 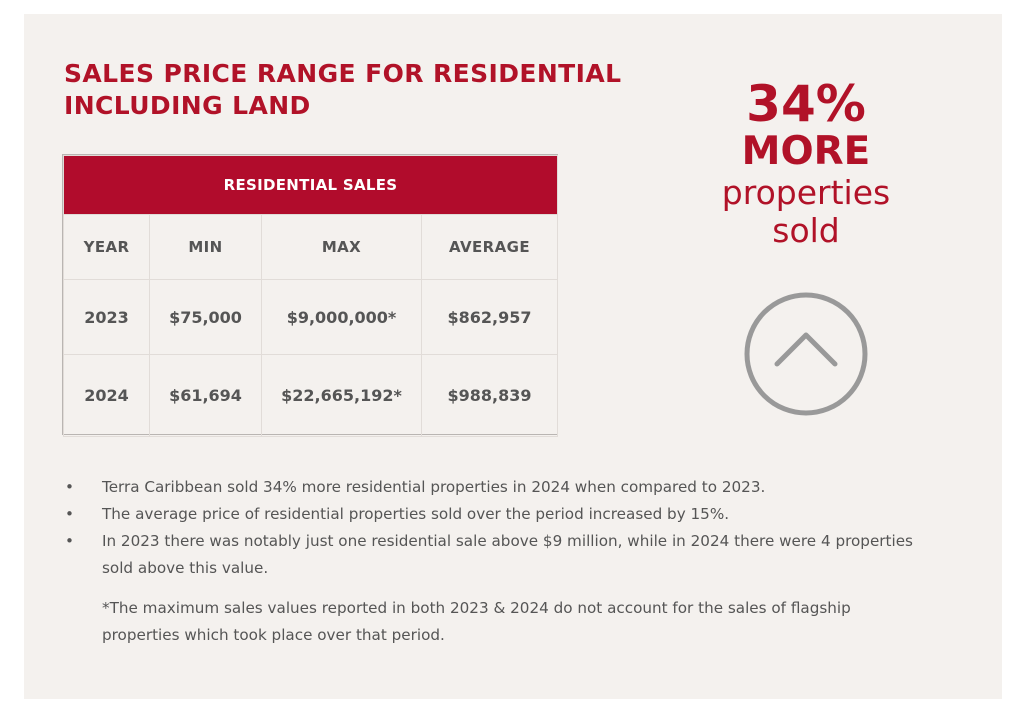 I want to click on cell-max: $9,000,000*, so click(x=341, y=317).